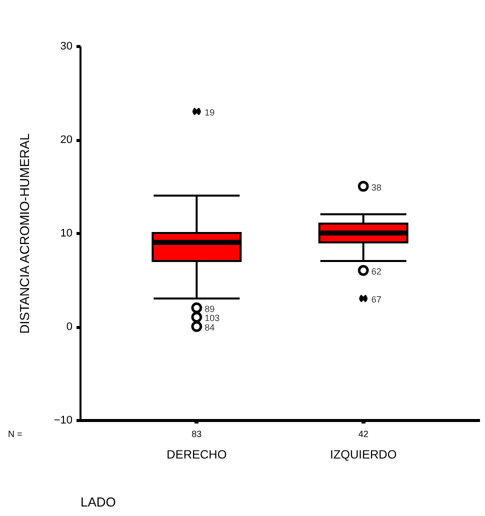  I want to click on y-tick-label: −10, so click(63, 420).